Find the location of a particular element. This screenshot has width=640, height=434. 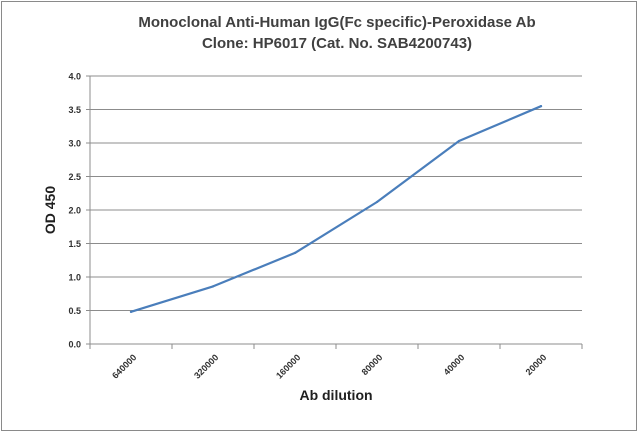

y-tick-label-0.5: 0.5 is located at coordinates (74, 311).